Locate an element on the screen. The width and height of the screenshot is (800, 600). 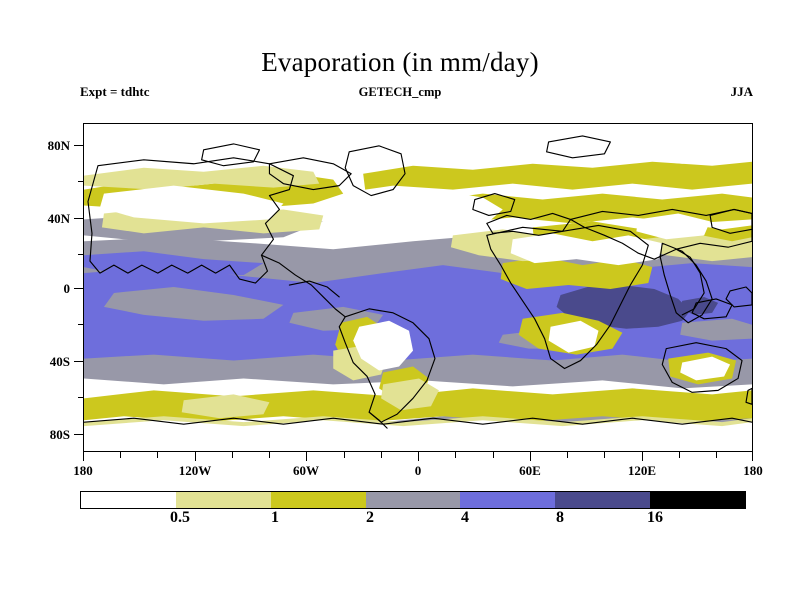
x-axis-label-60e: 60E is located at coordinates (530, 470).